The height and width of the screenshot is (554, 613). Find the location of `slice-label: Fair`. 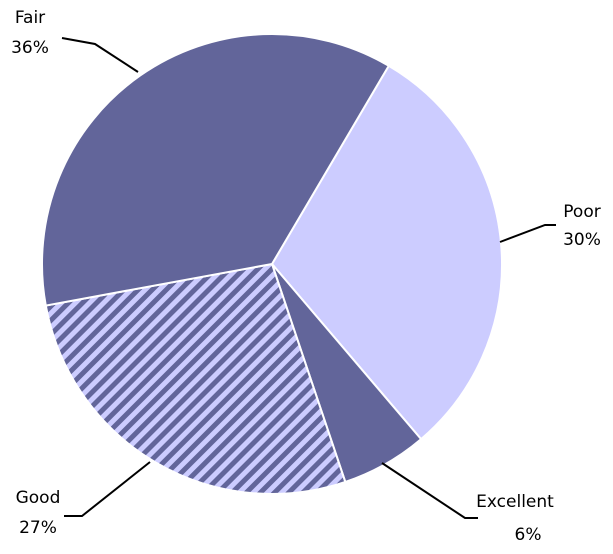

slice-label: Fair is located at coordinates (30, 18).